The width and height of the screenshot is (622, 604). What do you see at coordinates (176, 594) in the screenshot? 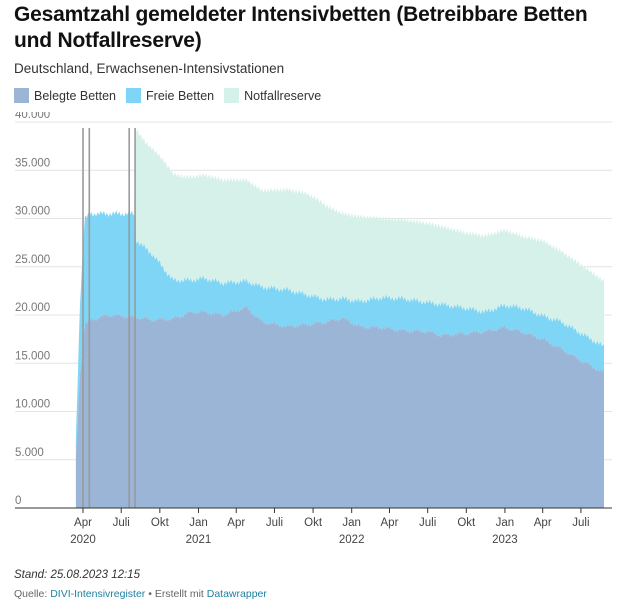
I see `footer-separator: • Erstellt mit` at bounding box center [176, 594].